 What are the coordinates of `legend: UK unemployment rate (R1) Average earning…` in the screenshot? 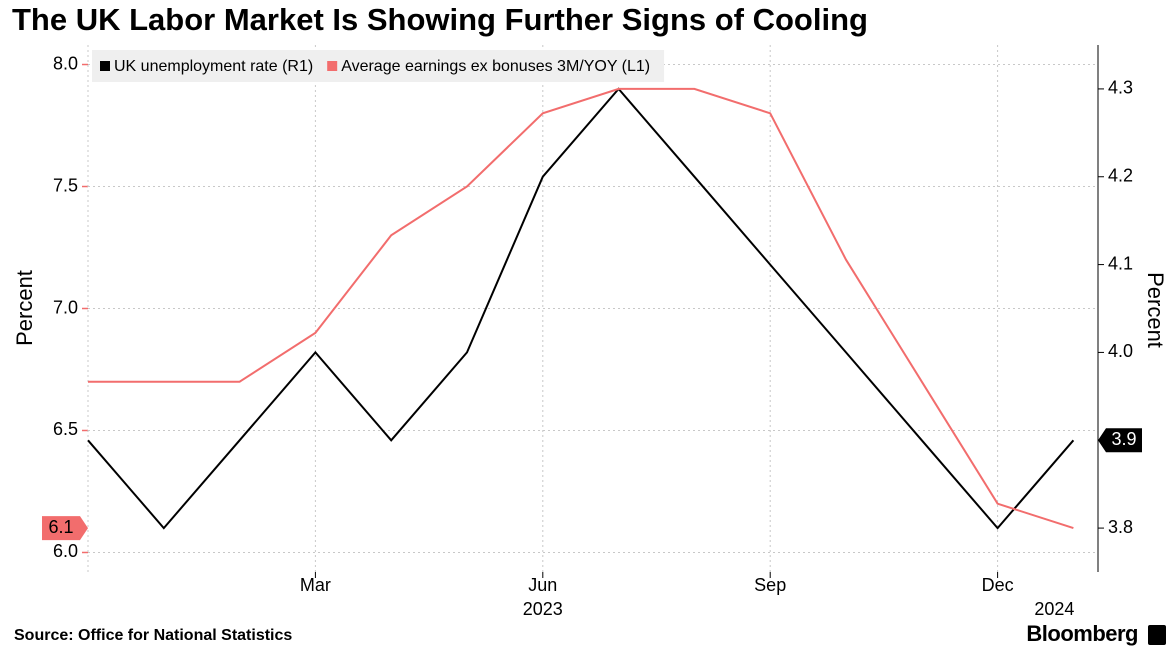 It's located at (378, 66).